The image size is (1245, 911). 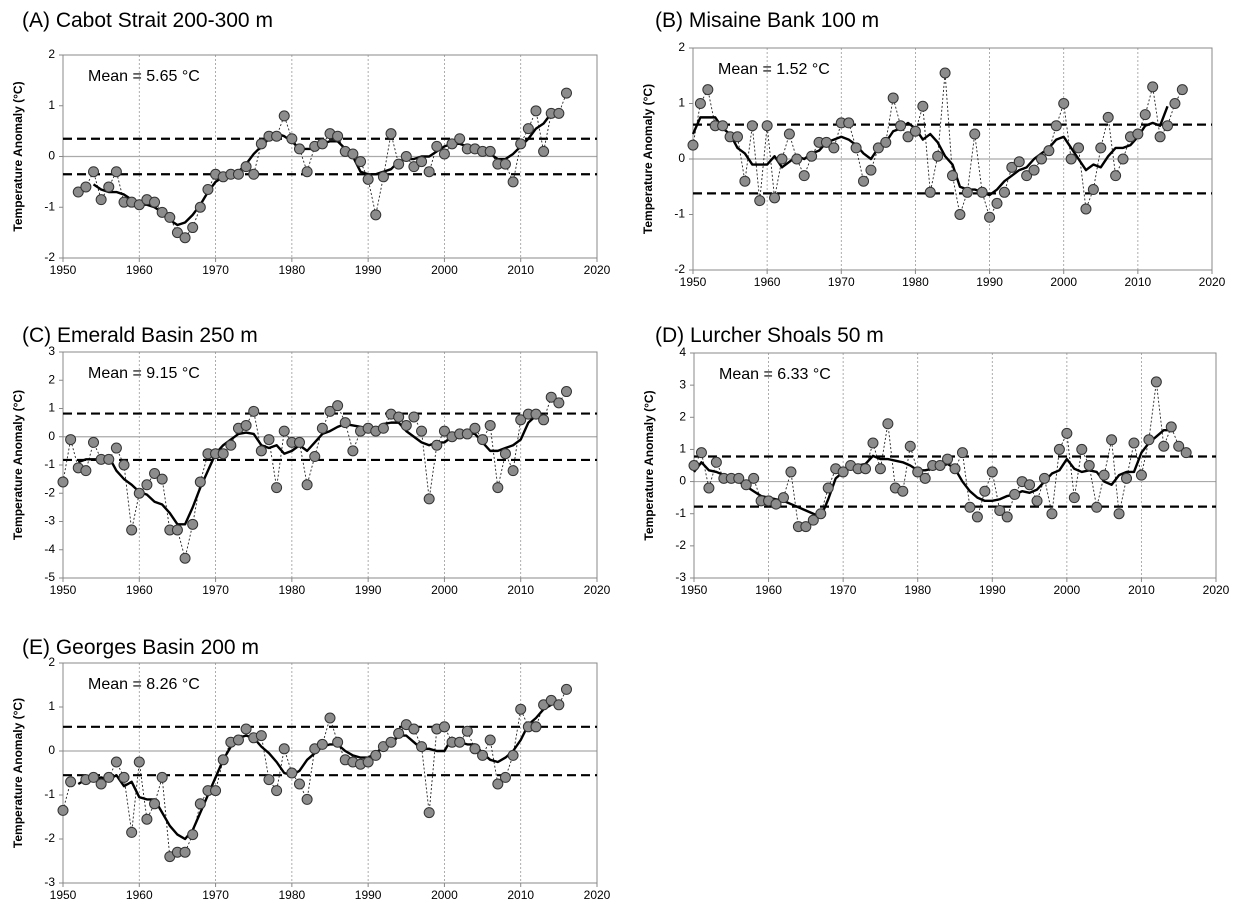 What do you see at coordinates (139, 270) in the screenshot?
I see `x-tick-label: 1960` at bounding box center [139, 270].